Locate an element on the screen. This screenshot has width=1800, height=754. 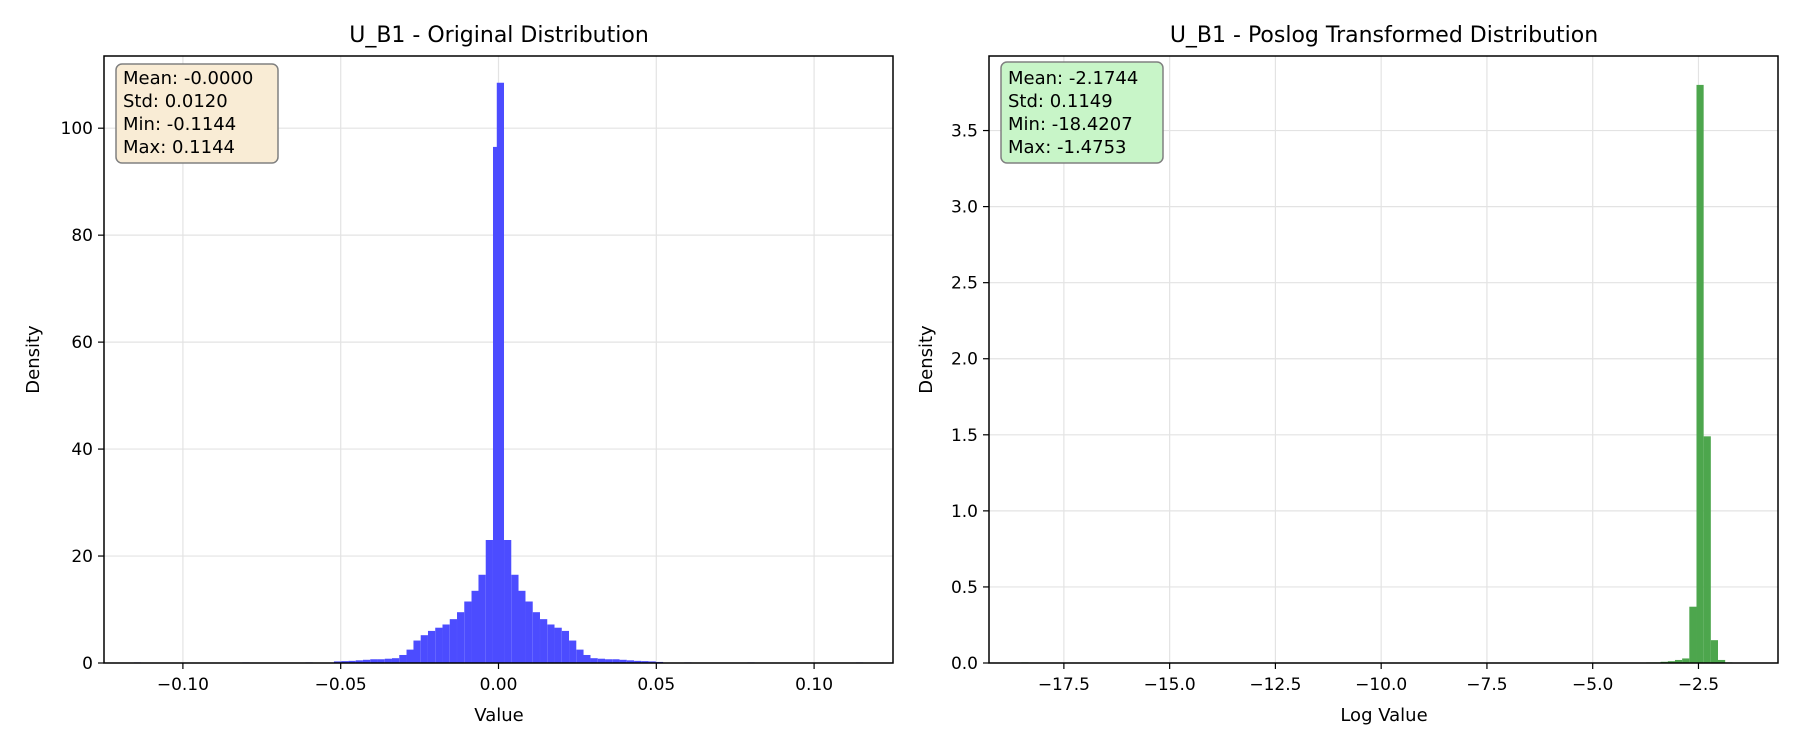
right-x-tick-label: −17.5 is located at coordinates (1064, 685).